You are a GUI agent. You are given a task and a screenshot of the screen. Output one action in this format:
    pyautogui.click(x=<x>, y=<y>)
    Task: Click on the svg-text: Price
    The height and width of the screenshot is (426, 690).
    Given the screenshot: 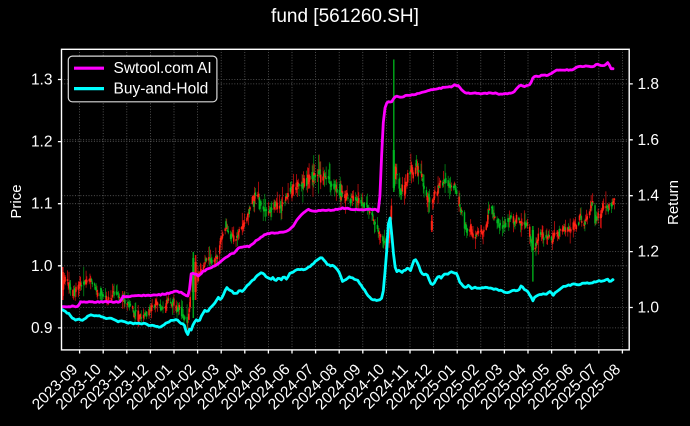 What is the action you would take?
    pyautogui.click(x=16, y=201)
    